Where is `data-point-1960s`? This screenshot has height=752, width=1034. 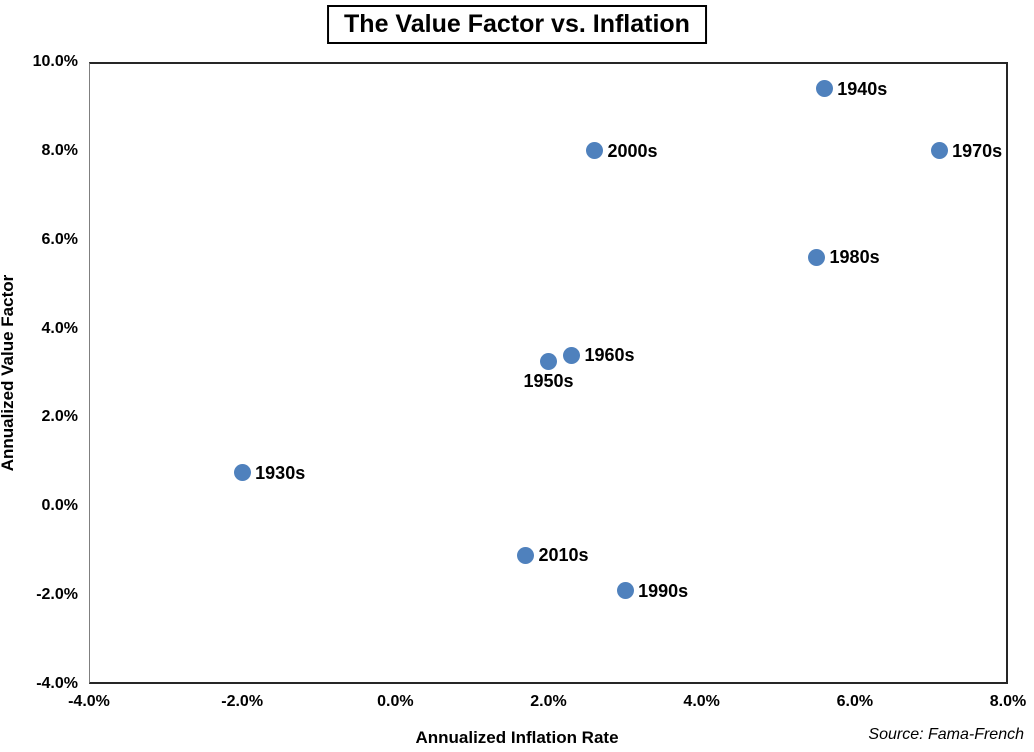
data-point-1960s is located at coordinates (571, 355).